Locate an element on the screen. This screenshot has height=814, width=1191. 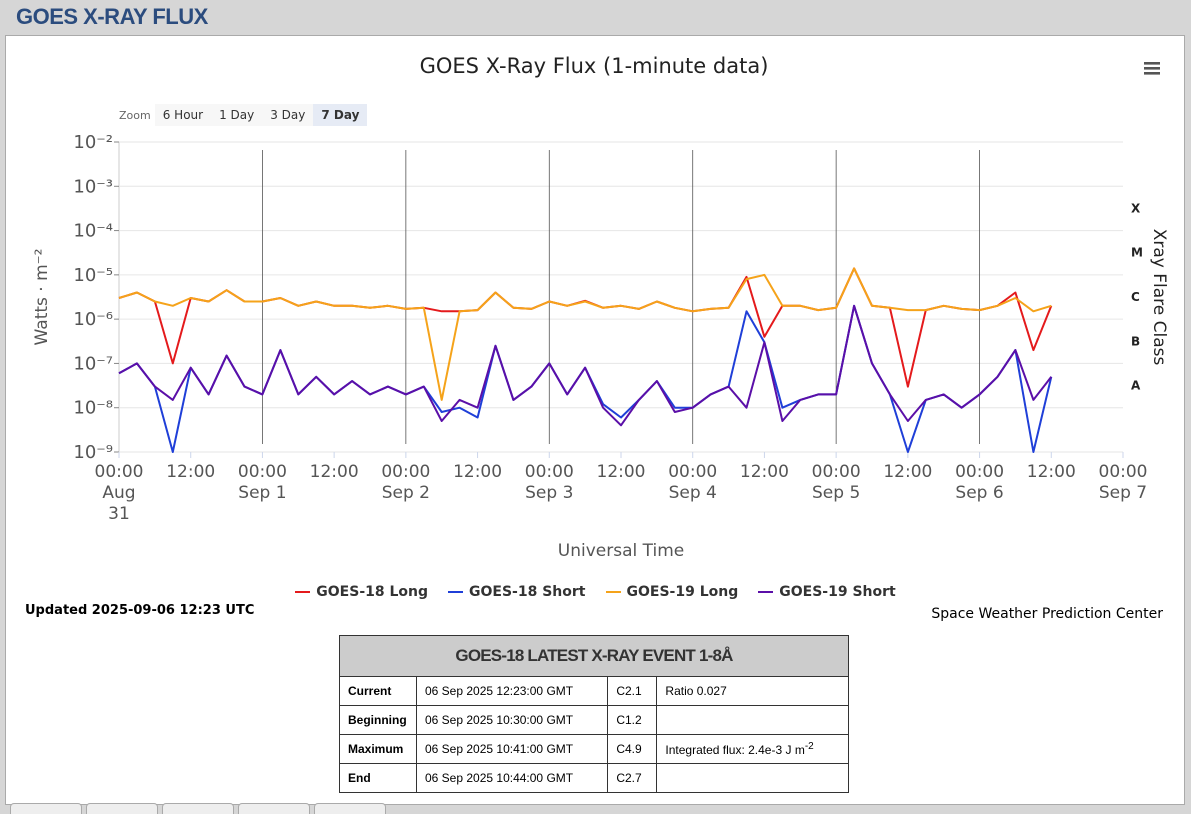
zoom-button: 3 Day is located at coordinates (288, 115).